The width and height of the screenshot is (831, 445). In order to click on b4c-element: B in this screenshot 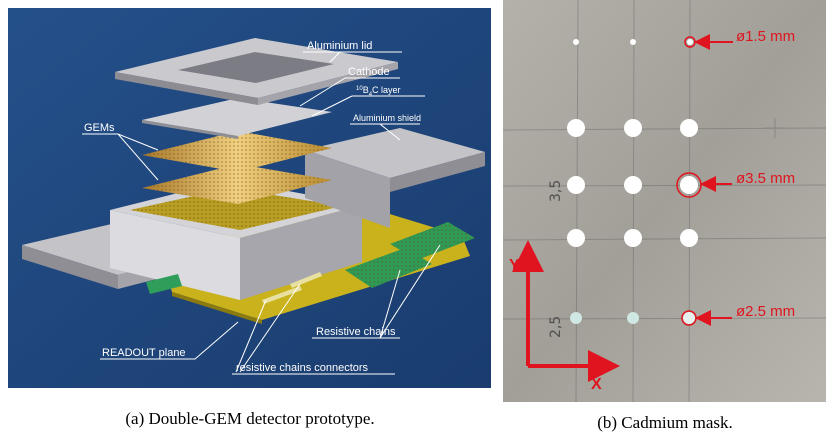, I will do `click(366, 90)`.